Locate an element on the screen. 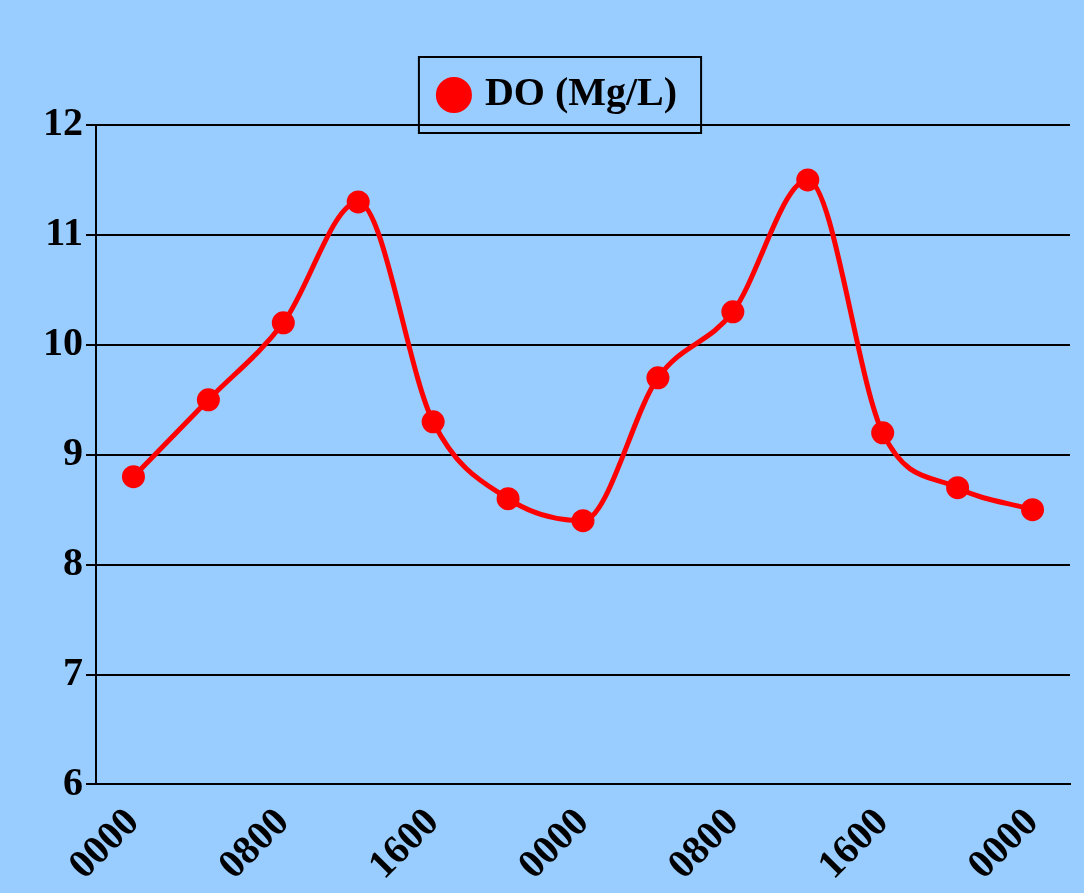  legend-label: DO (Mg/L) is located at coordinates (581, 92).